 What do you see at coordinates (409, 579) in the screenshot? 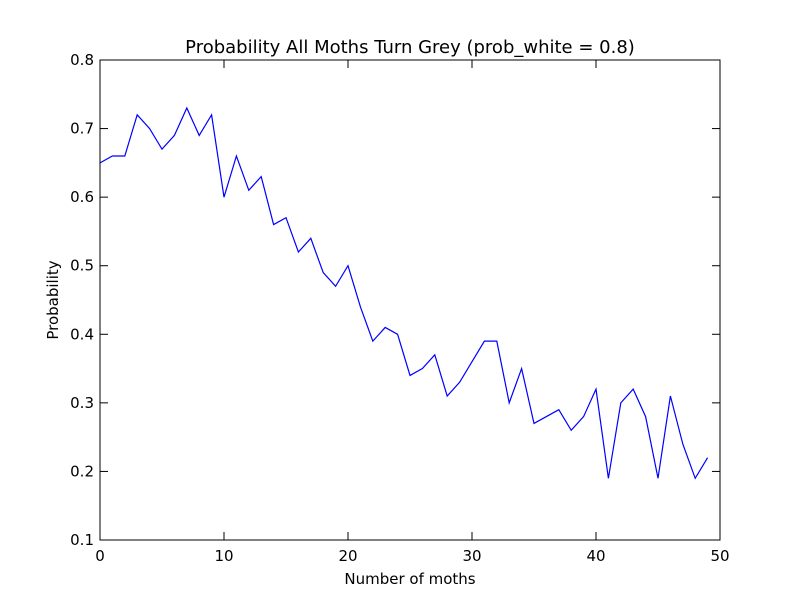
I see `x-axis-label: Number of moths` at bounding box center [409, 579].